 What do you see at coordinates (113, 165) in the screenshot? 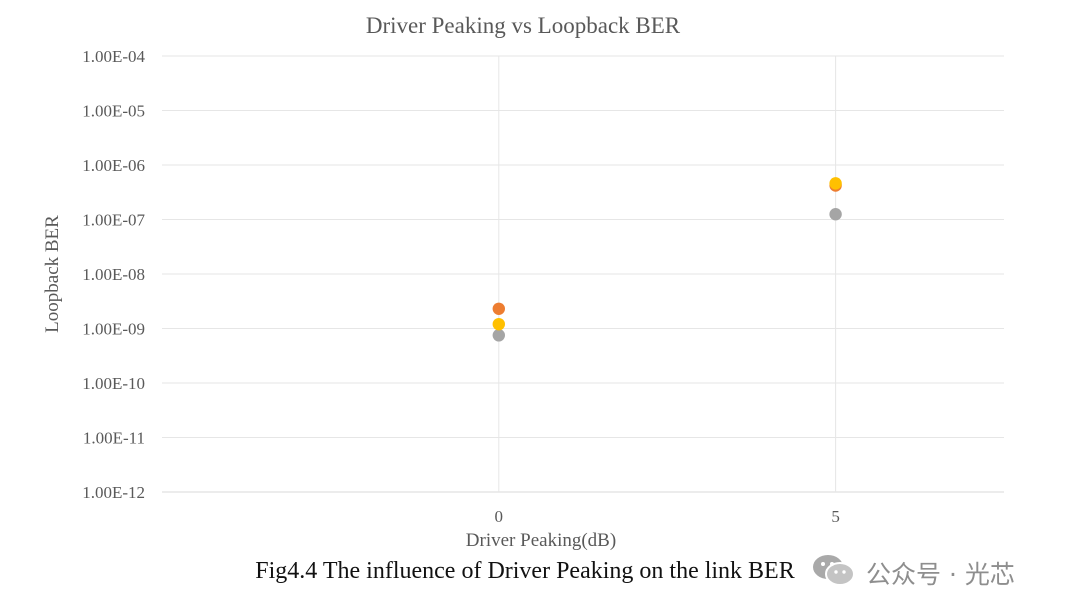
I see `y-tick-label: 1.00E-06` at bounding box center [113, 165].